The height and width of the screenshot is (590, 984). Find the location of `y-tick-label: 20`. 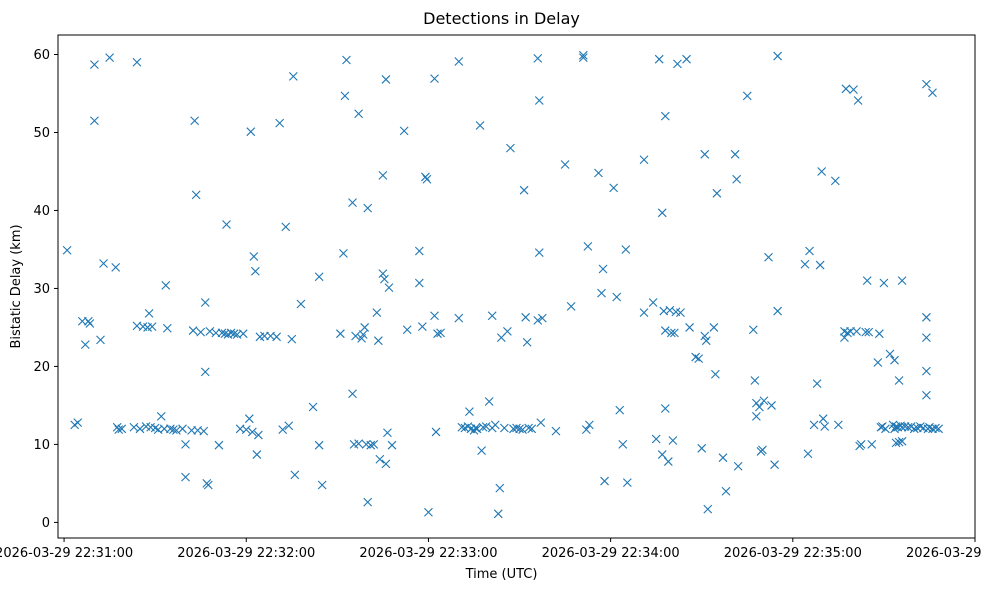

y-tick-label: 20 is located at coordinates (41, 367).